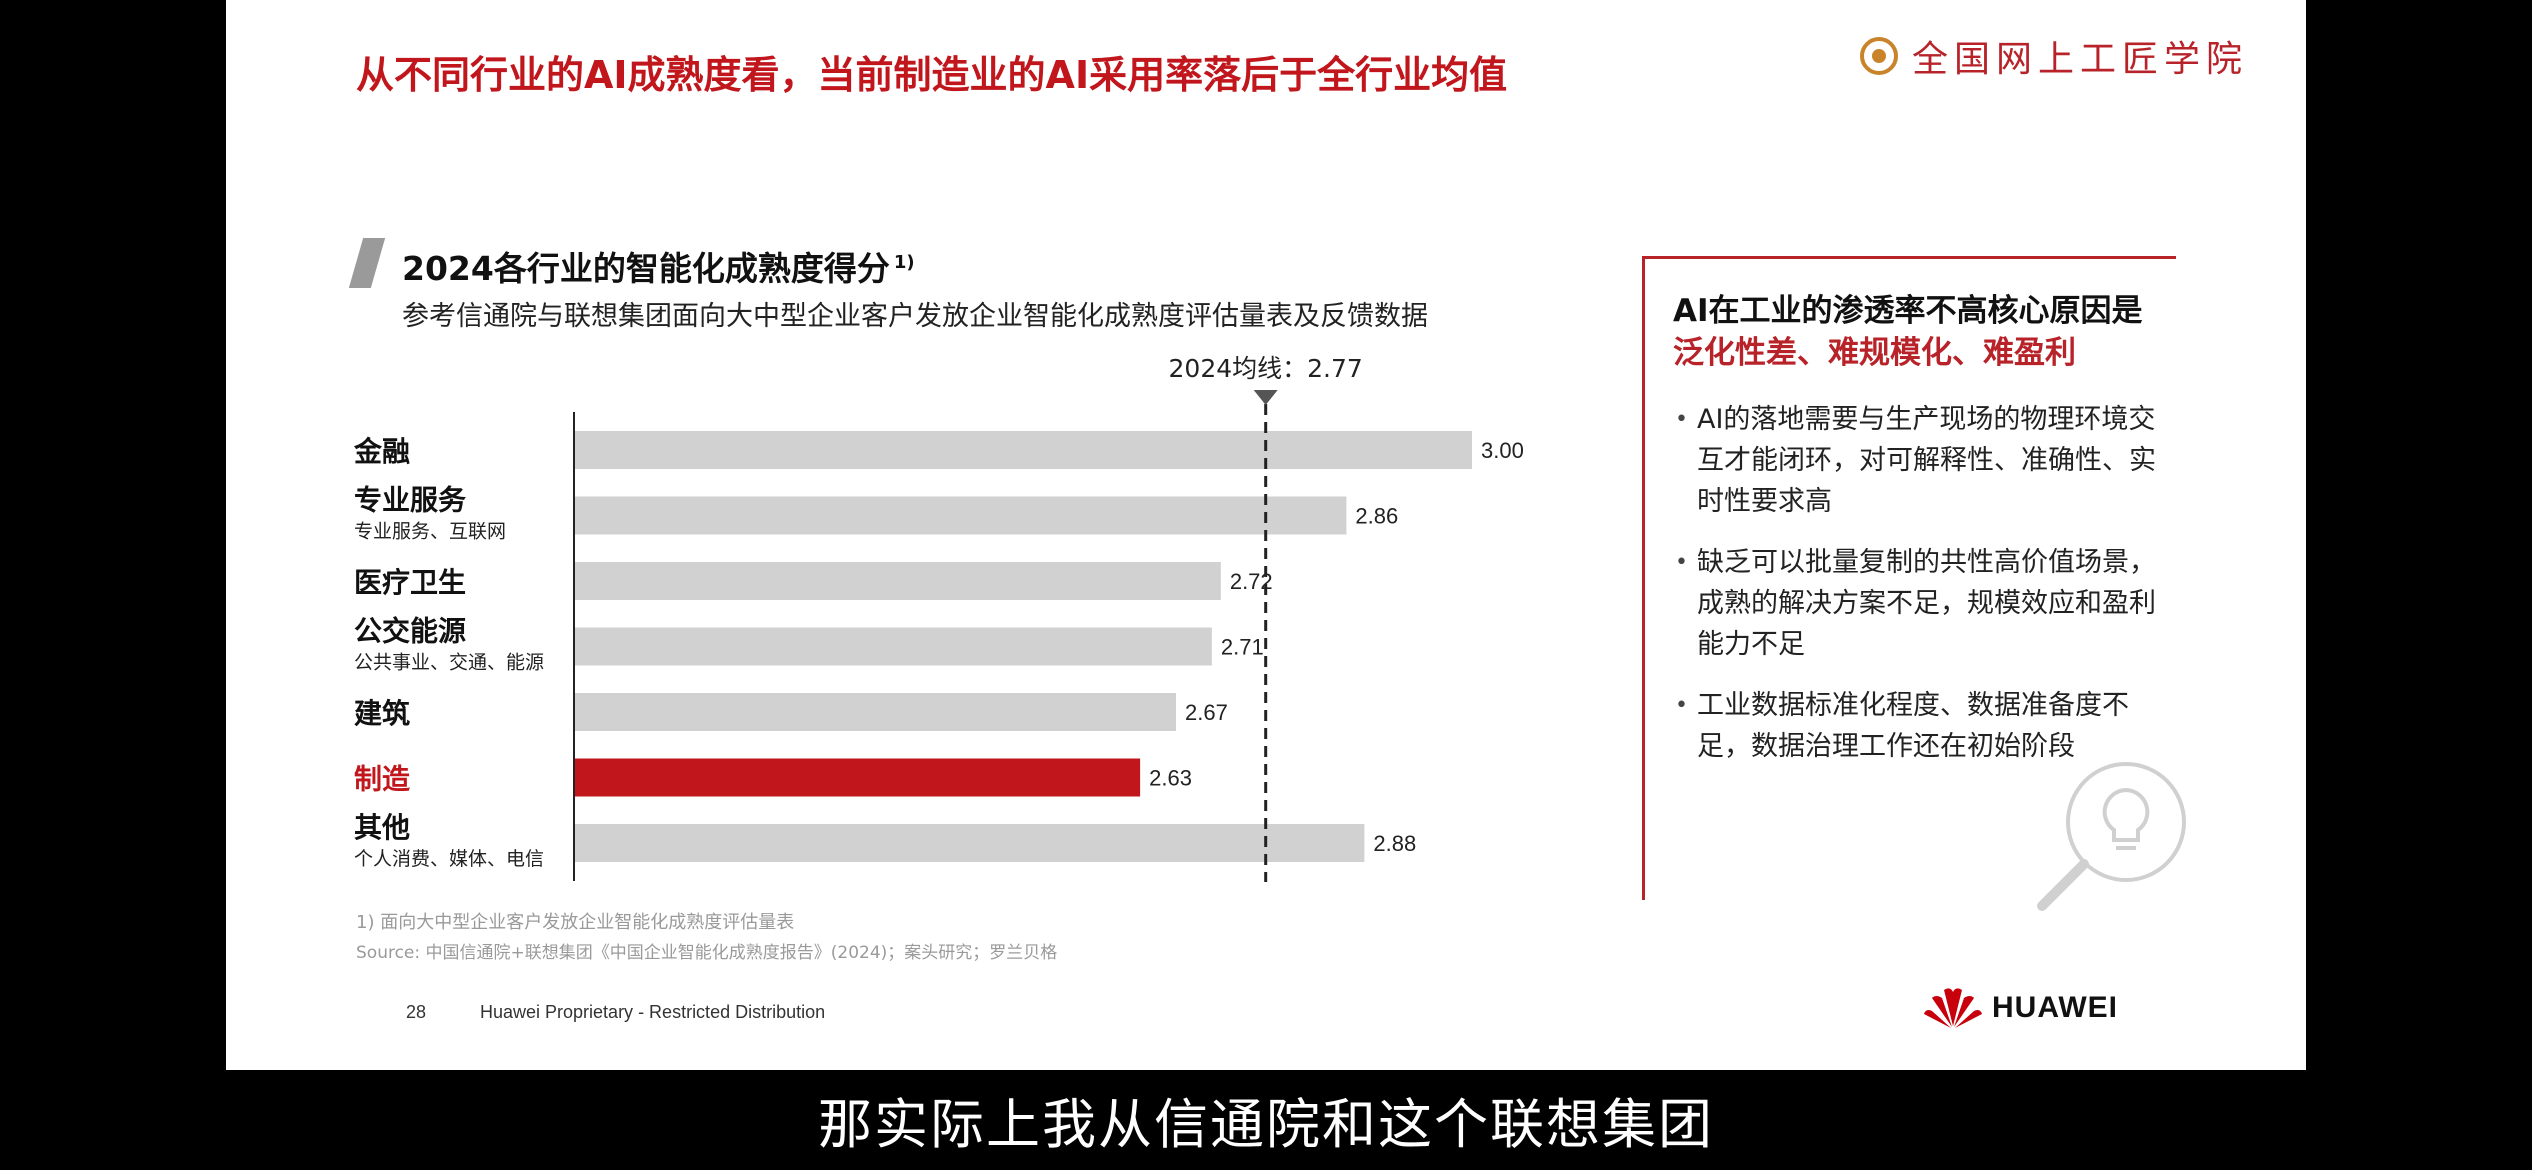 The image size is (2532, 1170). Describe the element at coordinates (410, 582) in the screenshot. I see `category-label: 医疗卫生` at that location.